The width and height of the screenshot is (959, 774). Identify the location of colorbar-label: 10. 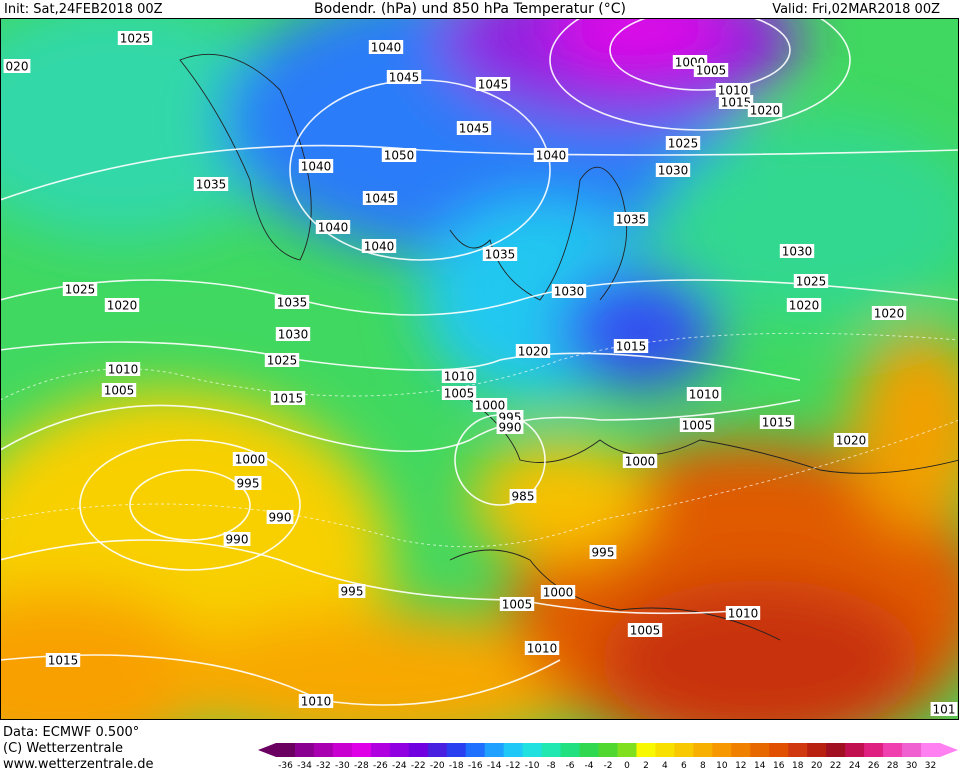
(722, 765).